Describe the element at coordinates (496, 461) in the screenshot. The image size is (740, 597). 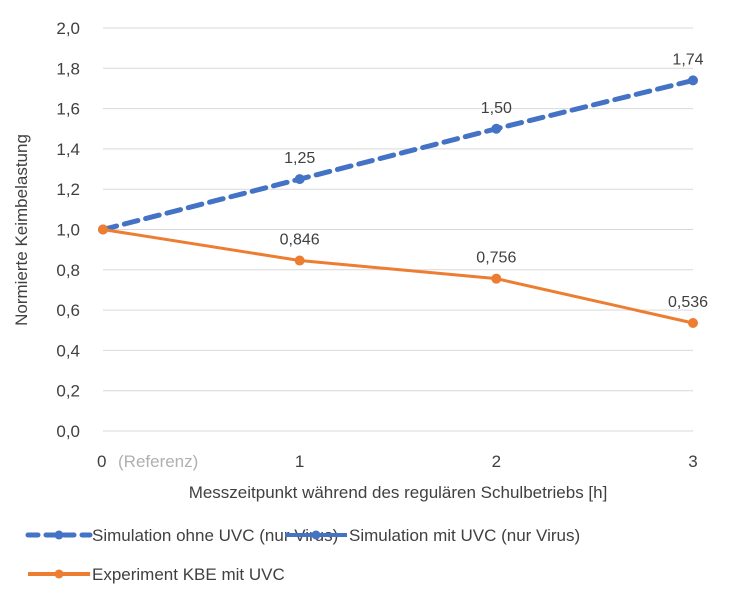
I see `x-tick-label: 2` at that location.